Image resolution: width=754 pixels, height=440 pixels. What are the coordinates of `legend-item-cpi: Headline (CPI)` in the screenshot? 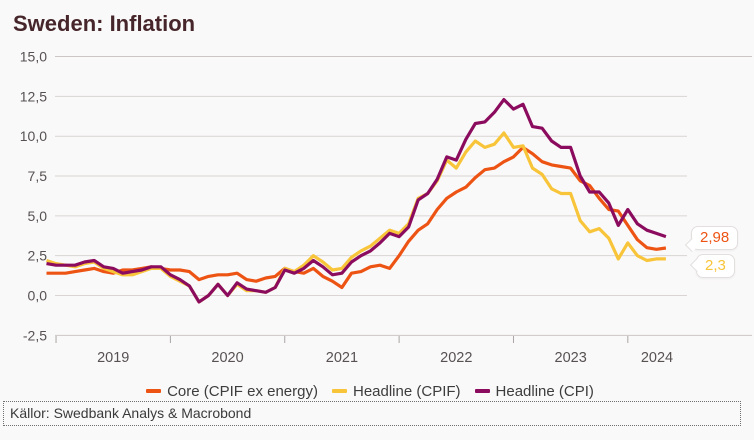 It's located at (534, 391).